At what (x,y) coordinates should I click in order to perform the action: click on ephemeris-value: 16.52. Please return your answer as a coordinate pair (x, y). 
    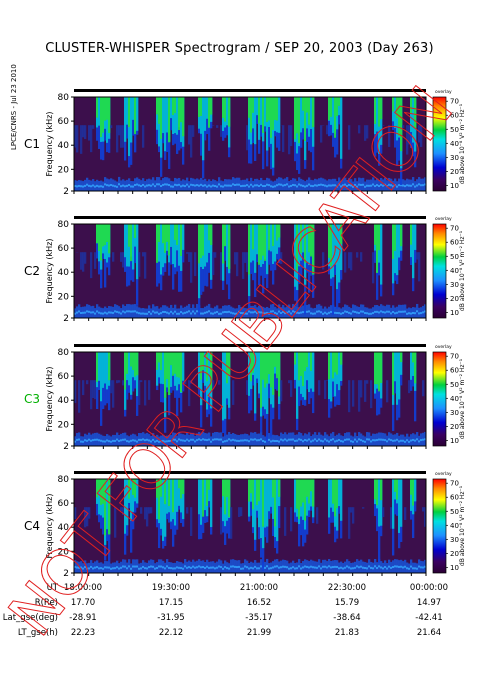
    Looking at the image, I should click on (259, 603).